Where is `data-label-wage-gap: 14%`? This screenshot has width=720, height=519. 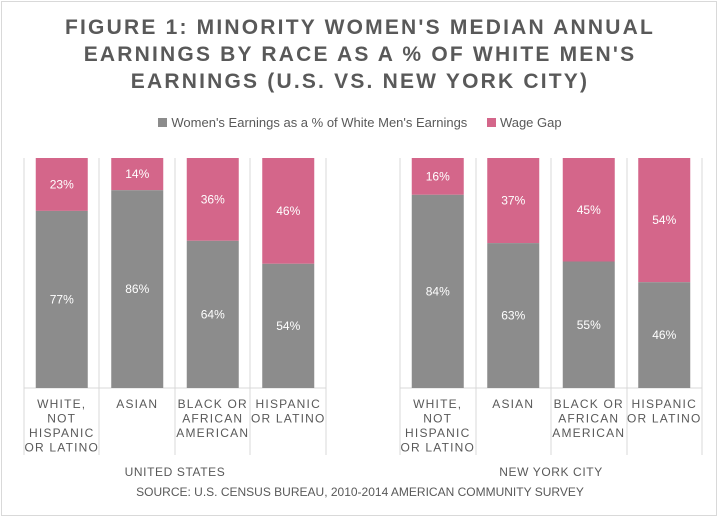 data-label-wage-gap: 14% is located at coordinates (137, 174).